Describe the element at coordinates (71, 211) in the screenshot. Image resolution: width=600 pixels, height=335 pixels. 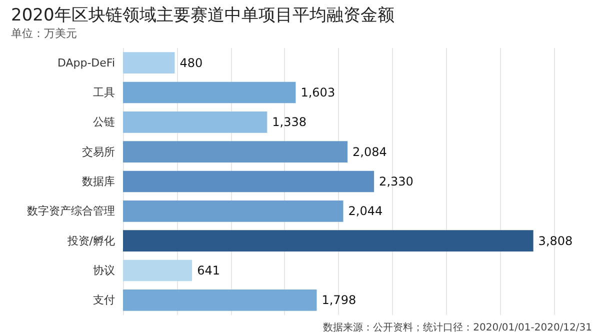
I see `y-tick-label: 数字资产综合管理` at that location.